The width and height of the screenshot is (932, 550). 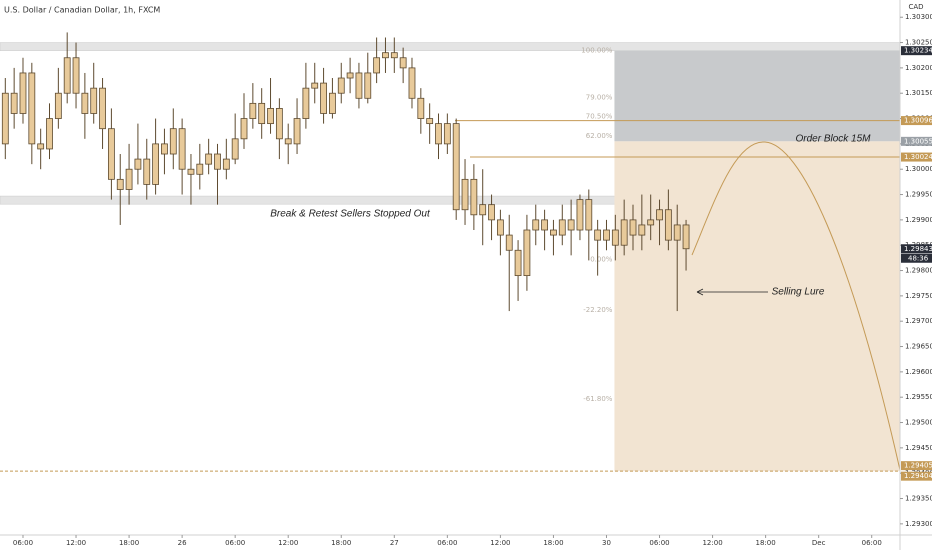 What do you see at coordinates (700, 292) in the screenshot?
I see `arrow-head` at bounding box center [700, 292].